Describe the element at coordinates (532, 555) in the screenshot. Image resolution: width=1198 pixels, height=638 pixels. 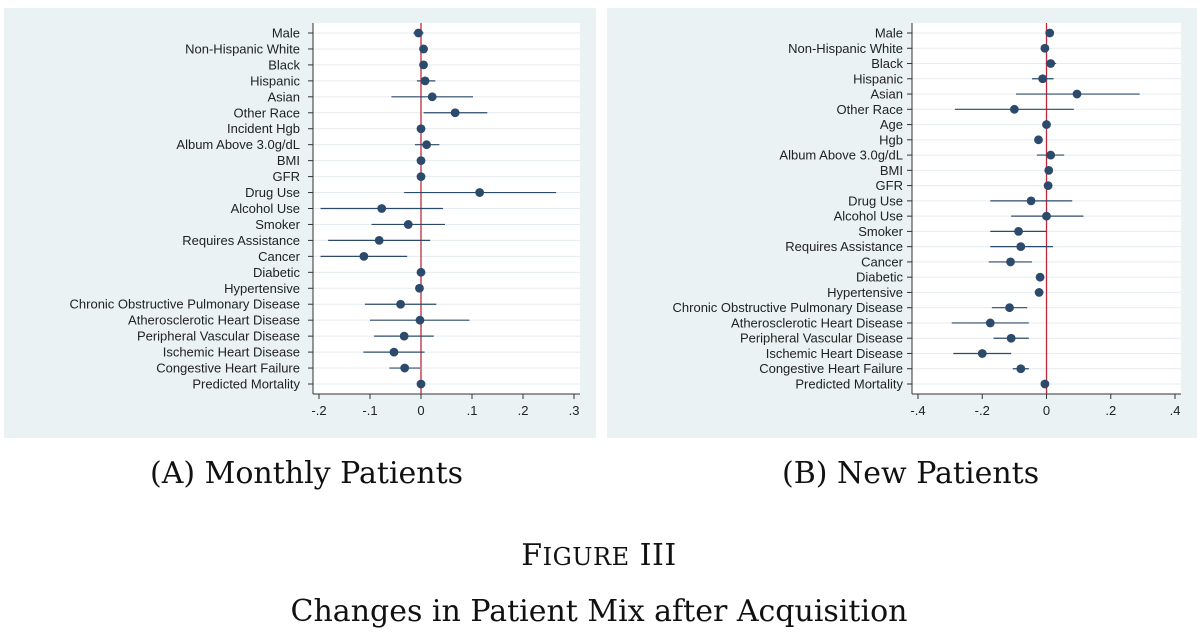
I see `figure-label-initial: F` at that location.